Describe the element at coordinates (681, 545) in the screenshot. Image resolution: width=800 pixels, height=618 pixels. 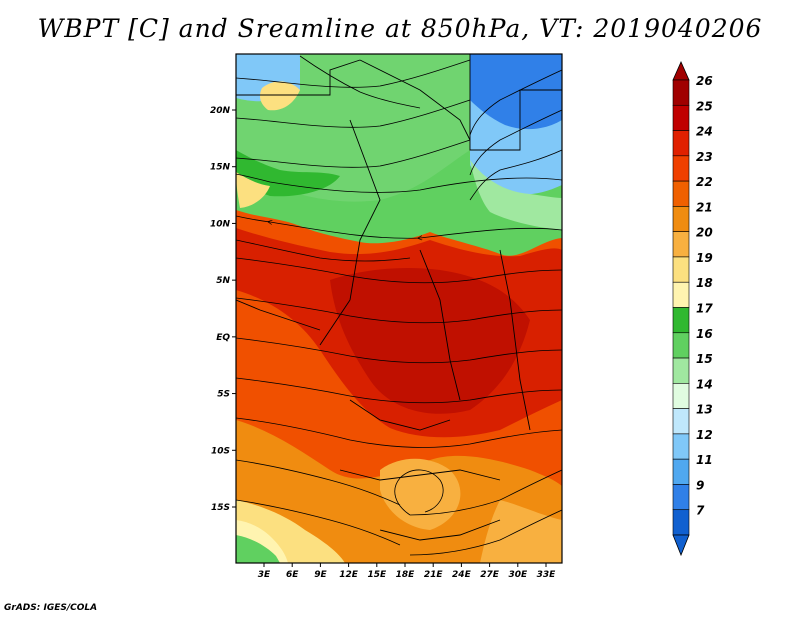
I see `colorbar-bottom-arrow` at that location.